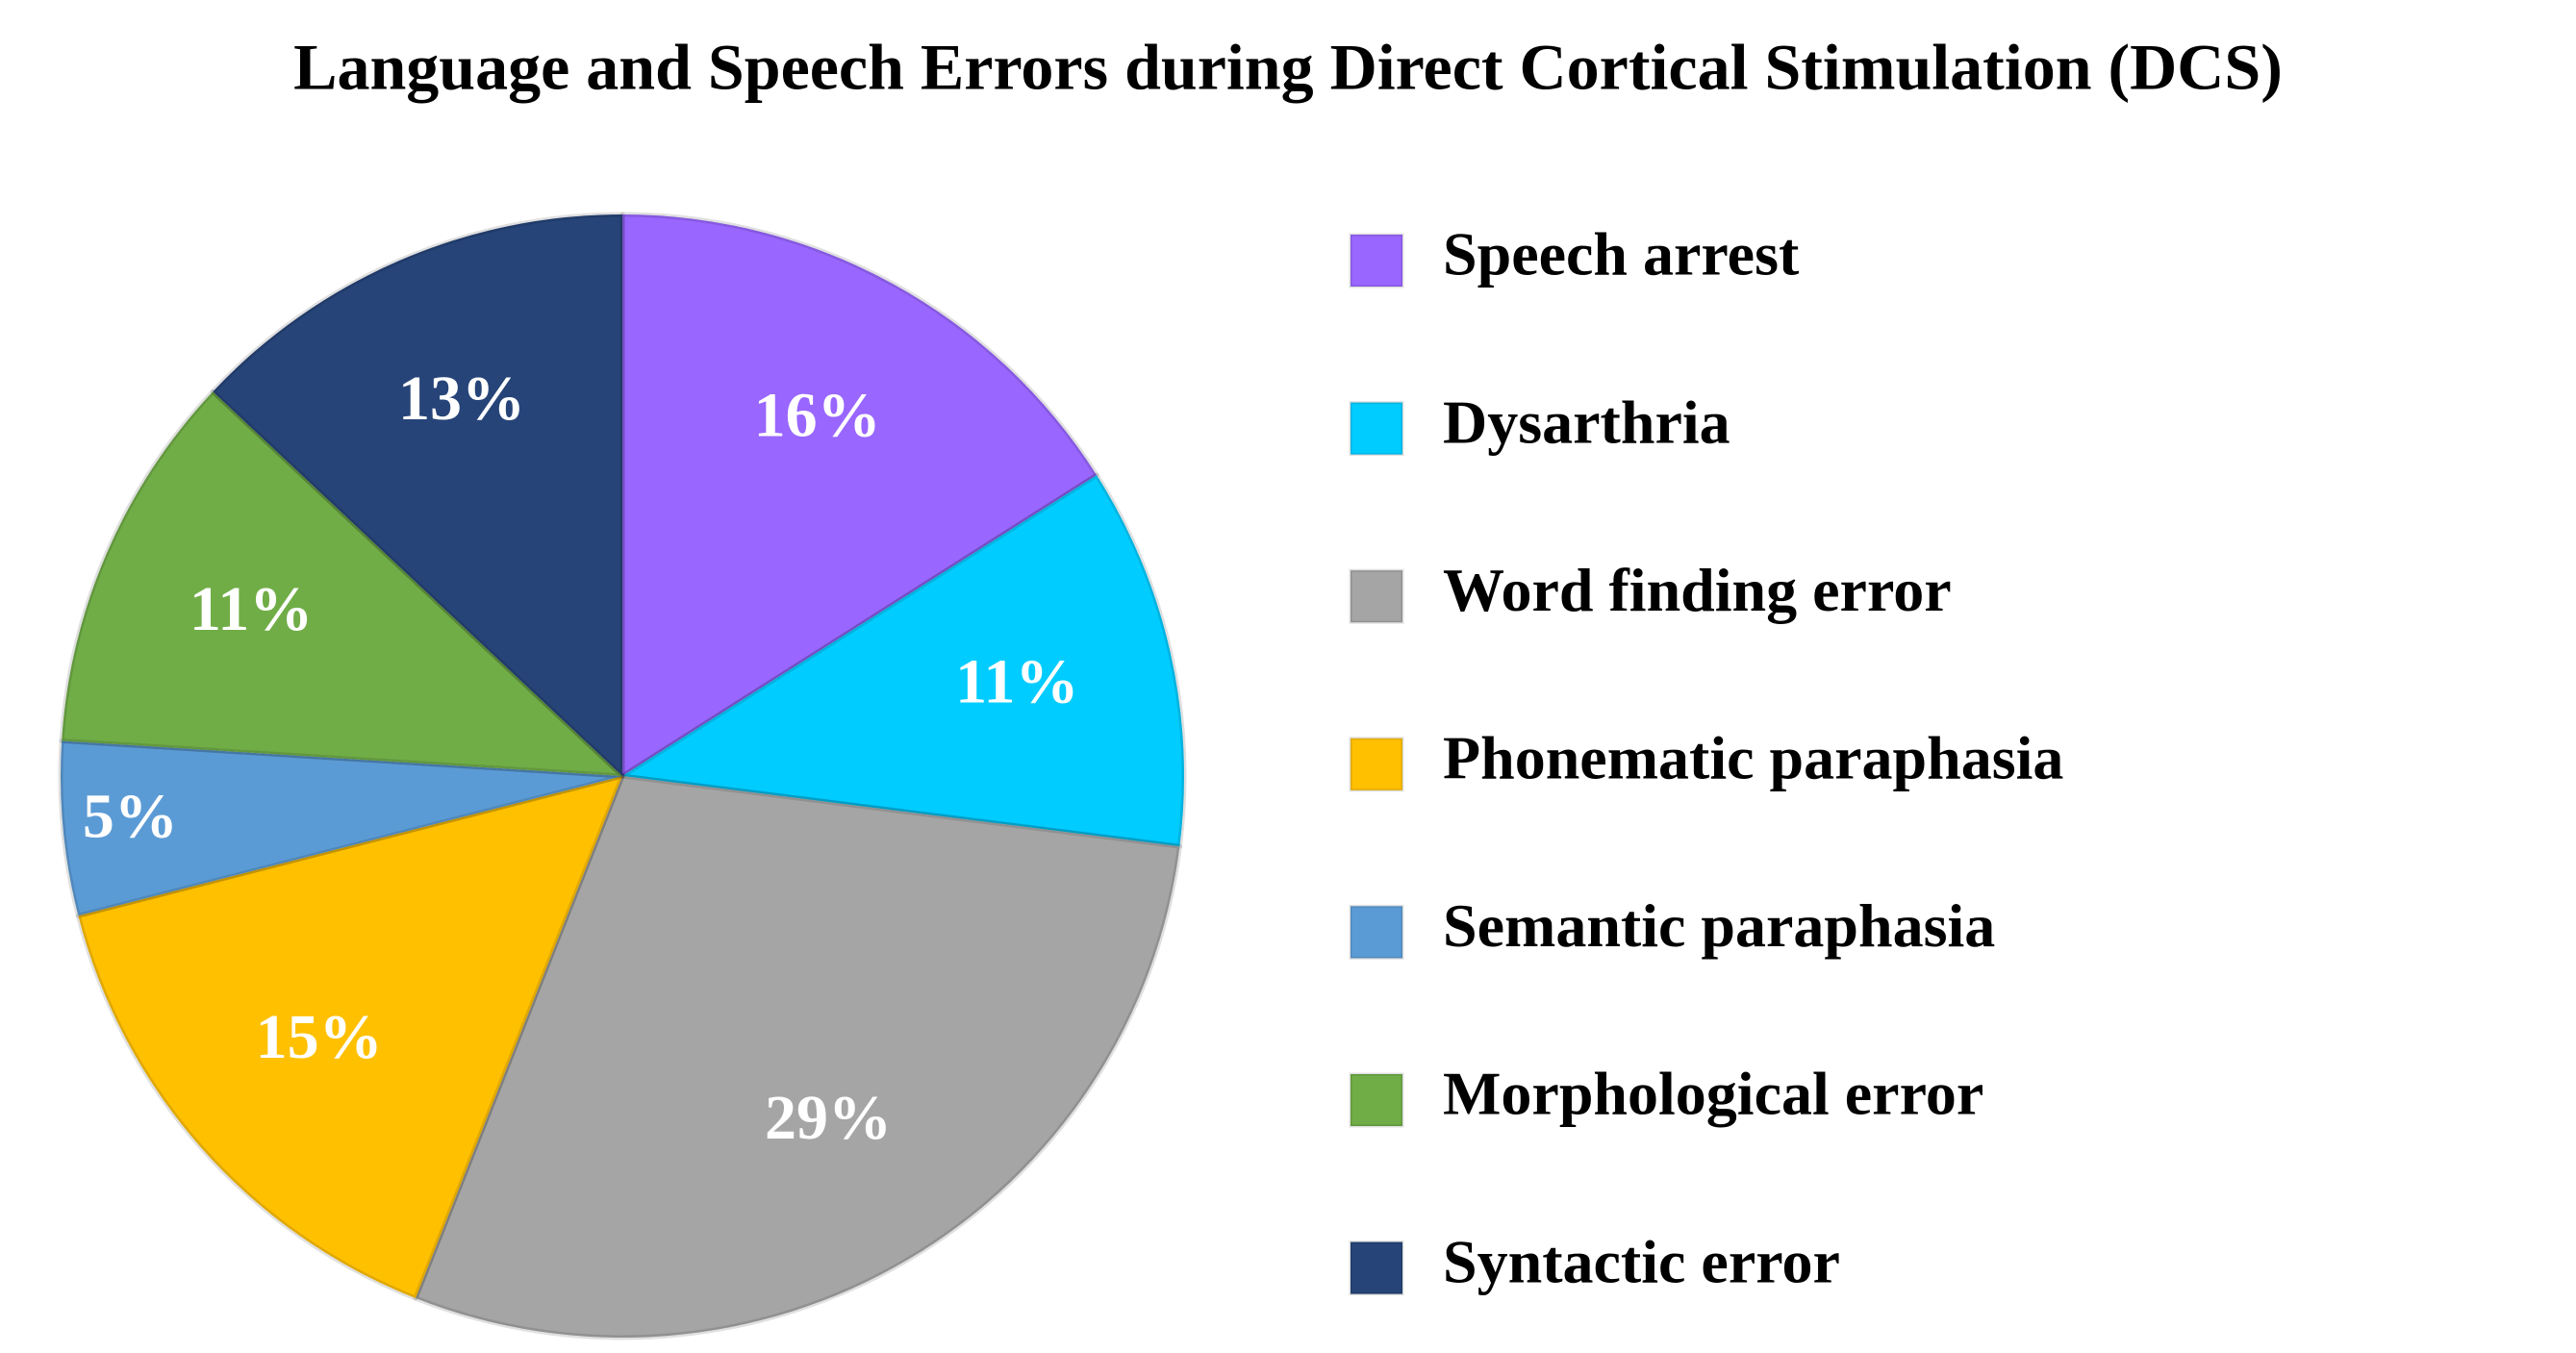 This screenshot has width=2576, height=1353. I want to click on data-label: 15%, so click(319, 1037).